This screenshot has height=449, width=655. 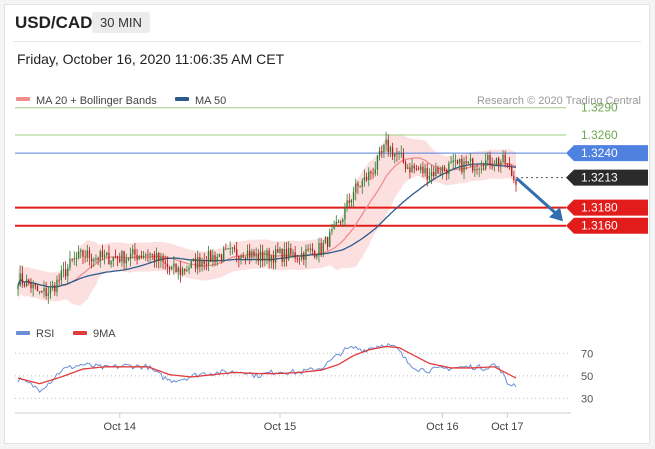 I want to click on symbol-title: USD/CAD, so click(x=54, y=22).